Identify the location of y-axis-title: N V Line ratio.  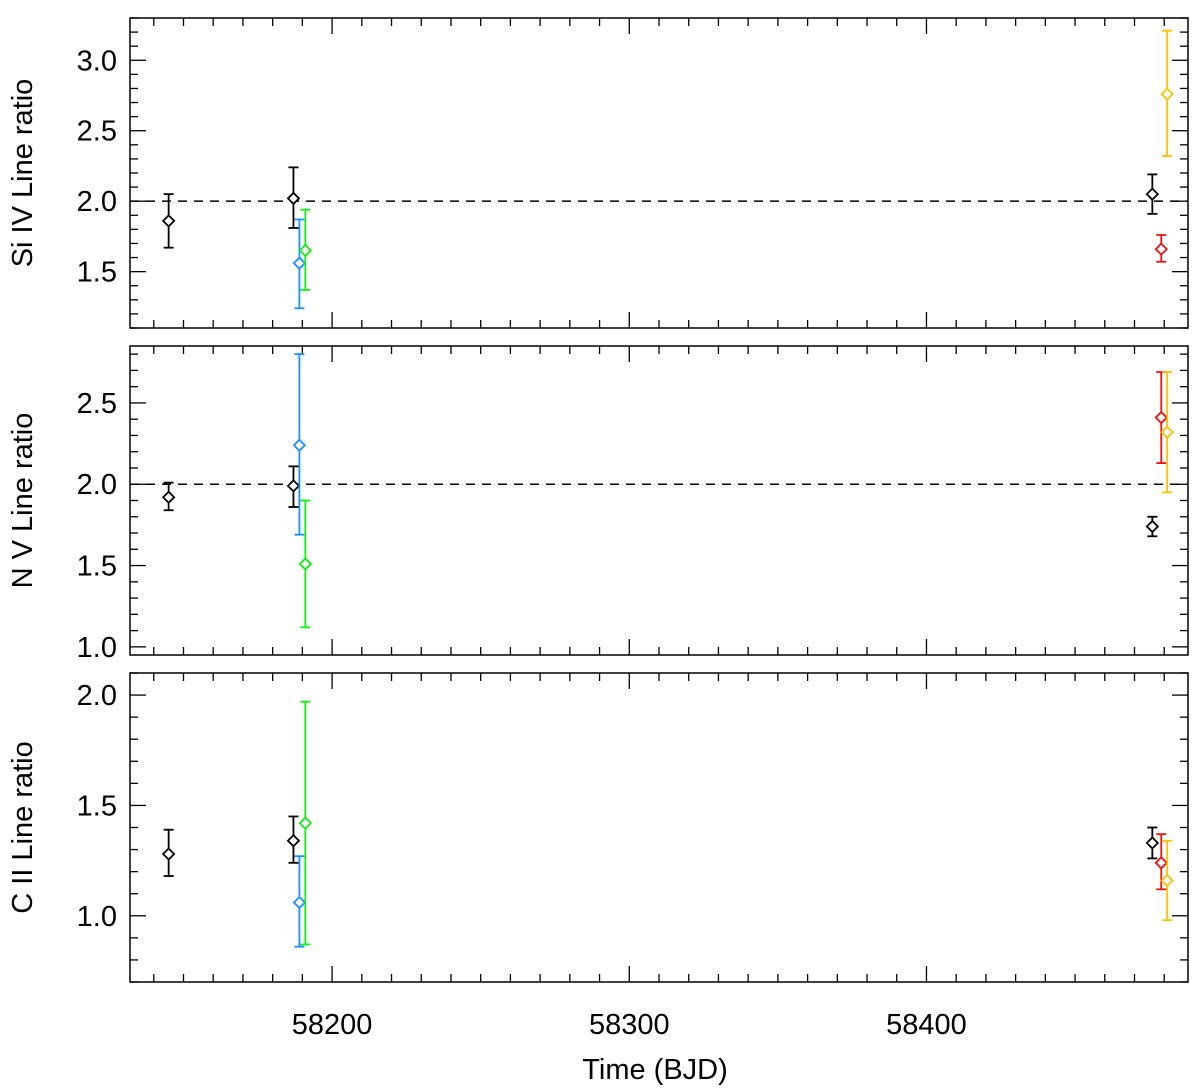
(23, 501).